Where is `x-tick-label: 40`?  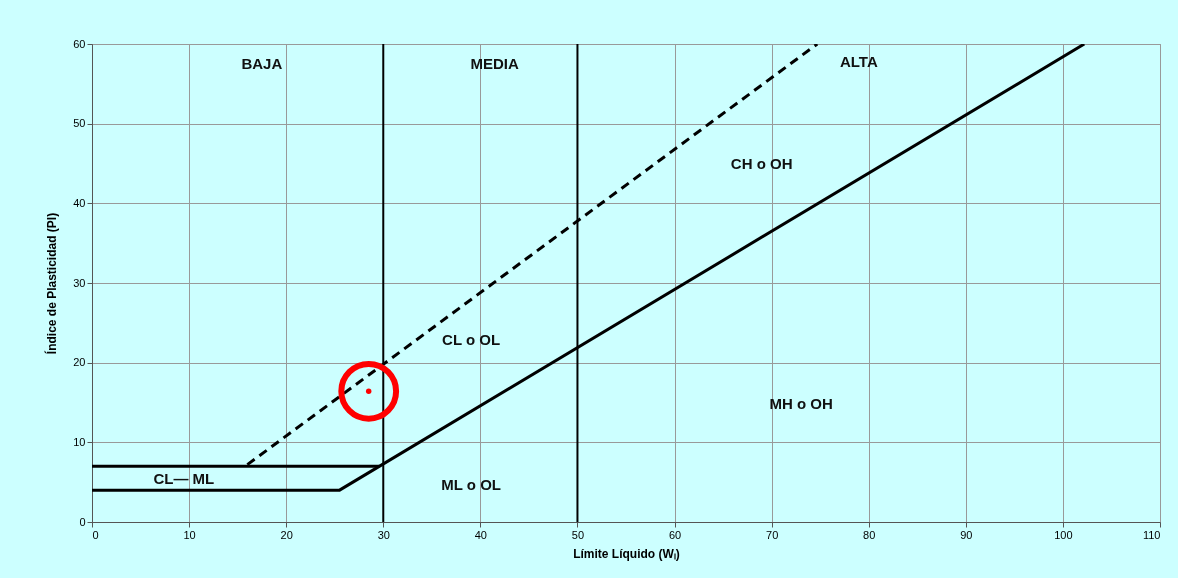 x-tick-label: 40 is located at coordinates (480, 534).